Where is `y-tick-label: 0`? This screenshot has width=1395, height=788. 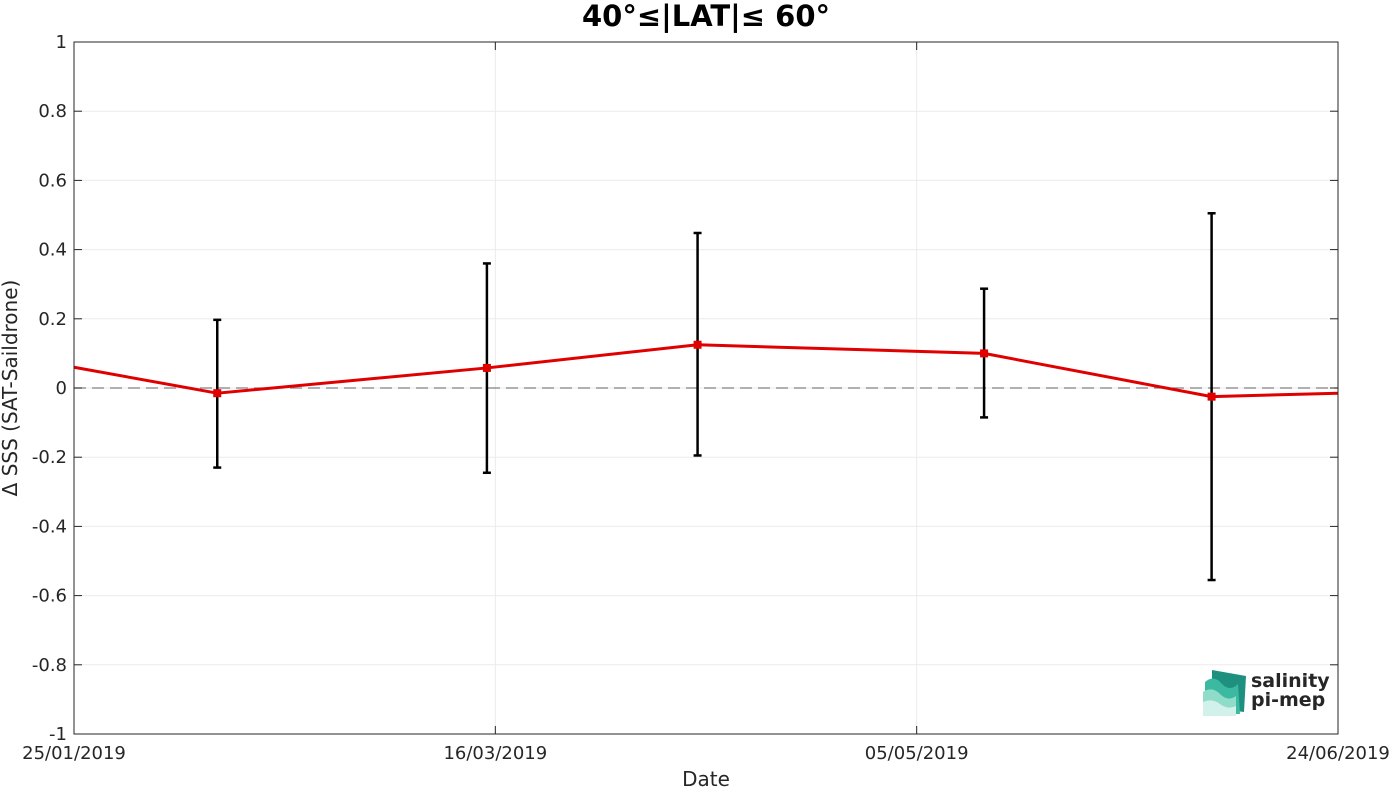
y-tick-label: 0 is located at coordinates (61, 388).